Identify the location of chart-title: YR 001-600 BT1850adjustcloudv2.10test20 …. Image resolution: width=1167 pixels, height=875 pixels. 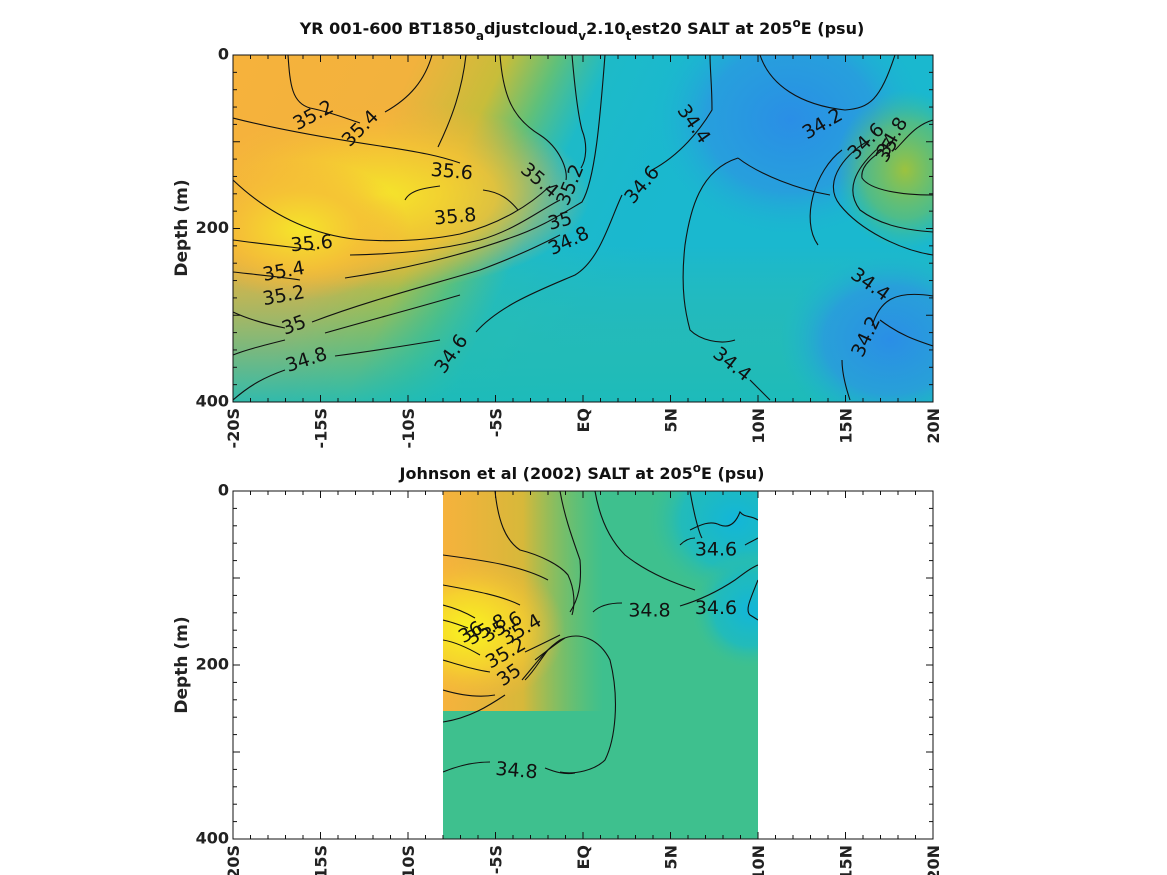
(582, 29).